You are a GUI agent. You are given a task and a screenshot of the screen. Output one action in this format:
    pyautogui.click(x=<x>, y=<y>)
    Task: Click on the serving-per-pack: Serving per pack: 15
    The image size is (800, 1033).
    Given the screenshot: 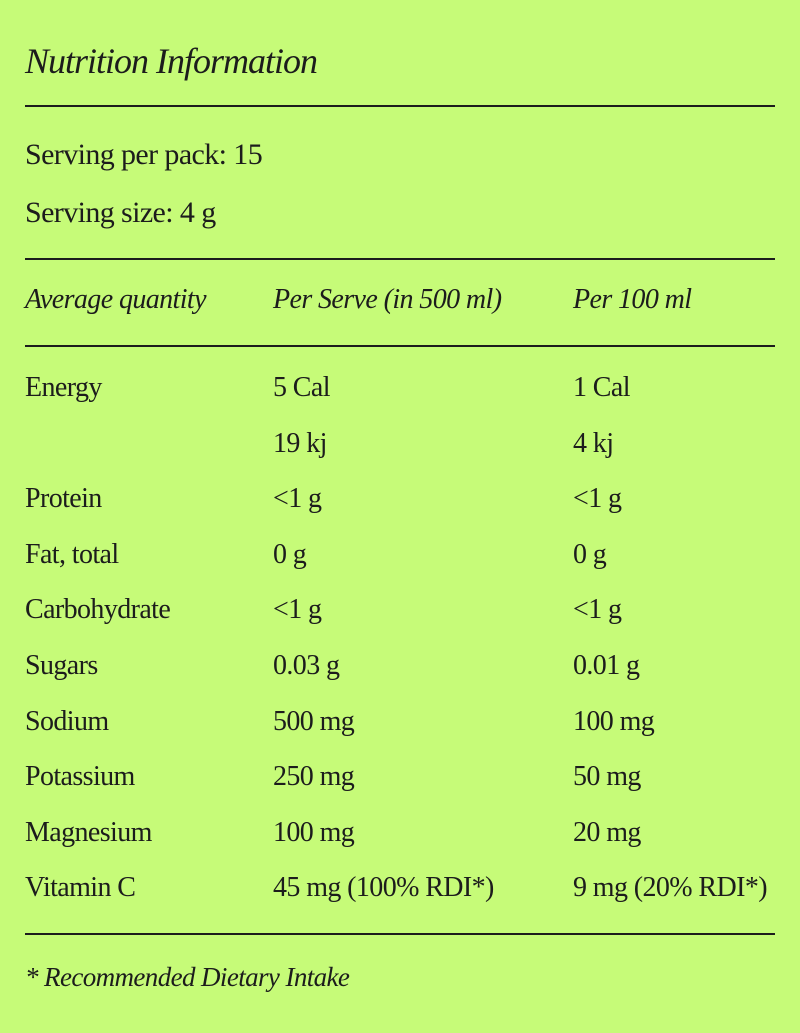 What is the action you would take?
    pyautogui.click(x=144, y=154)
    